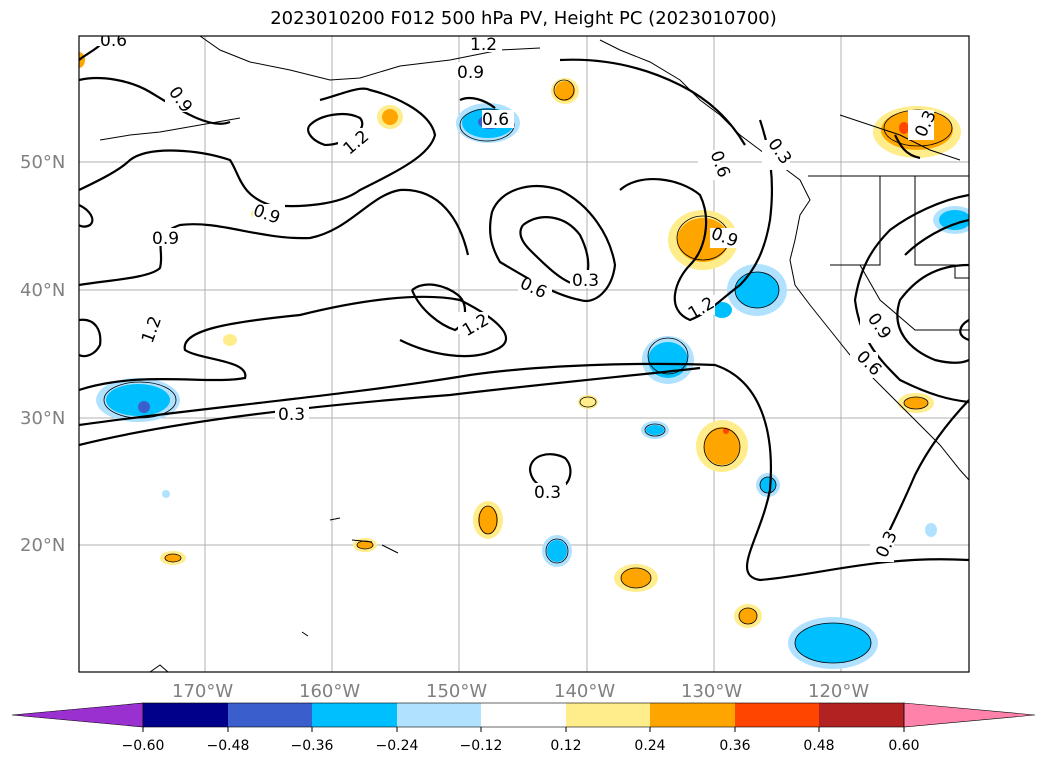 The width and height of the screenshot is (1047, 765). Describe the element at coordinates (42, 354) in the screenshot. I see `latitude-labels: 50°N 40°N 30°N 20°N` at that location.